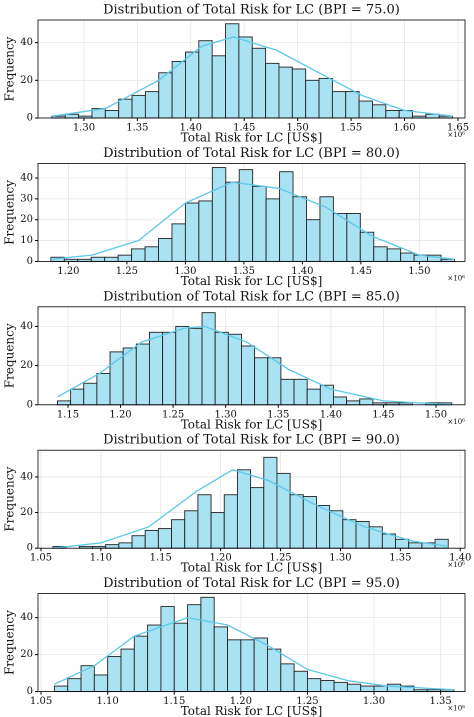  Describe the element at coordinates (280, 558) in the screenshot. I see `x-tick-label: 1.25` at that location.